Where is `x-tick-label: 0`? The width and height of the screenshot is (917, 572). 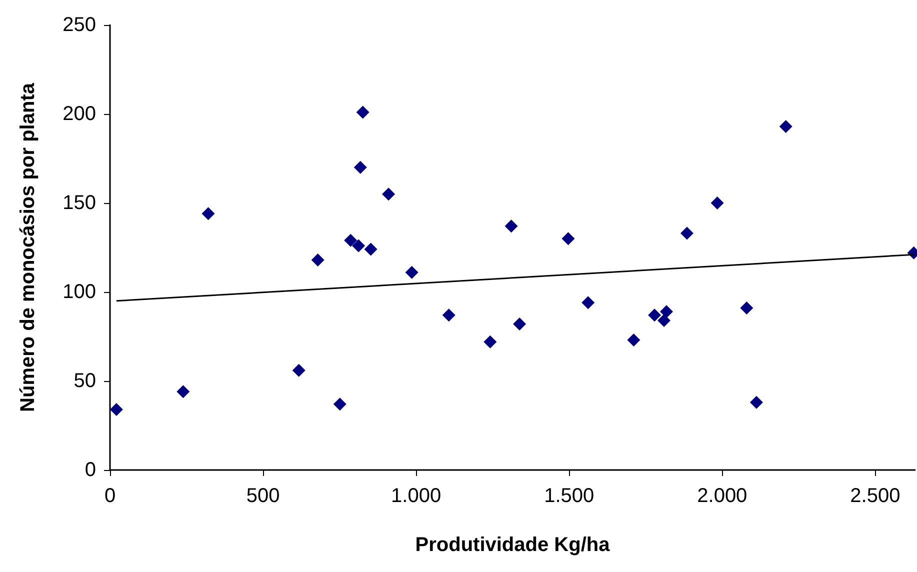 x-tick-label: 0 is located at coordinates (110, 496).